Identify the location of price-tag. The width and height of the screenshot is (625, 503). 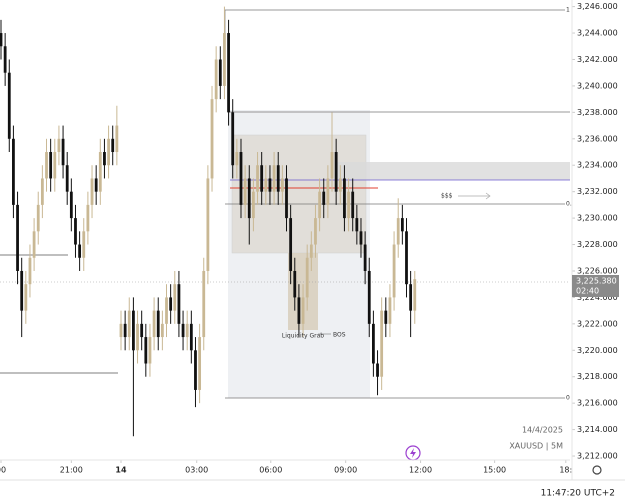
(595, 286).